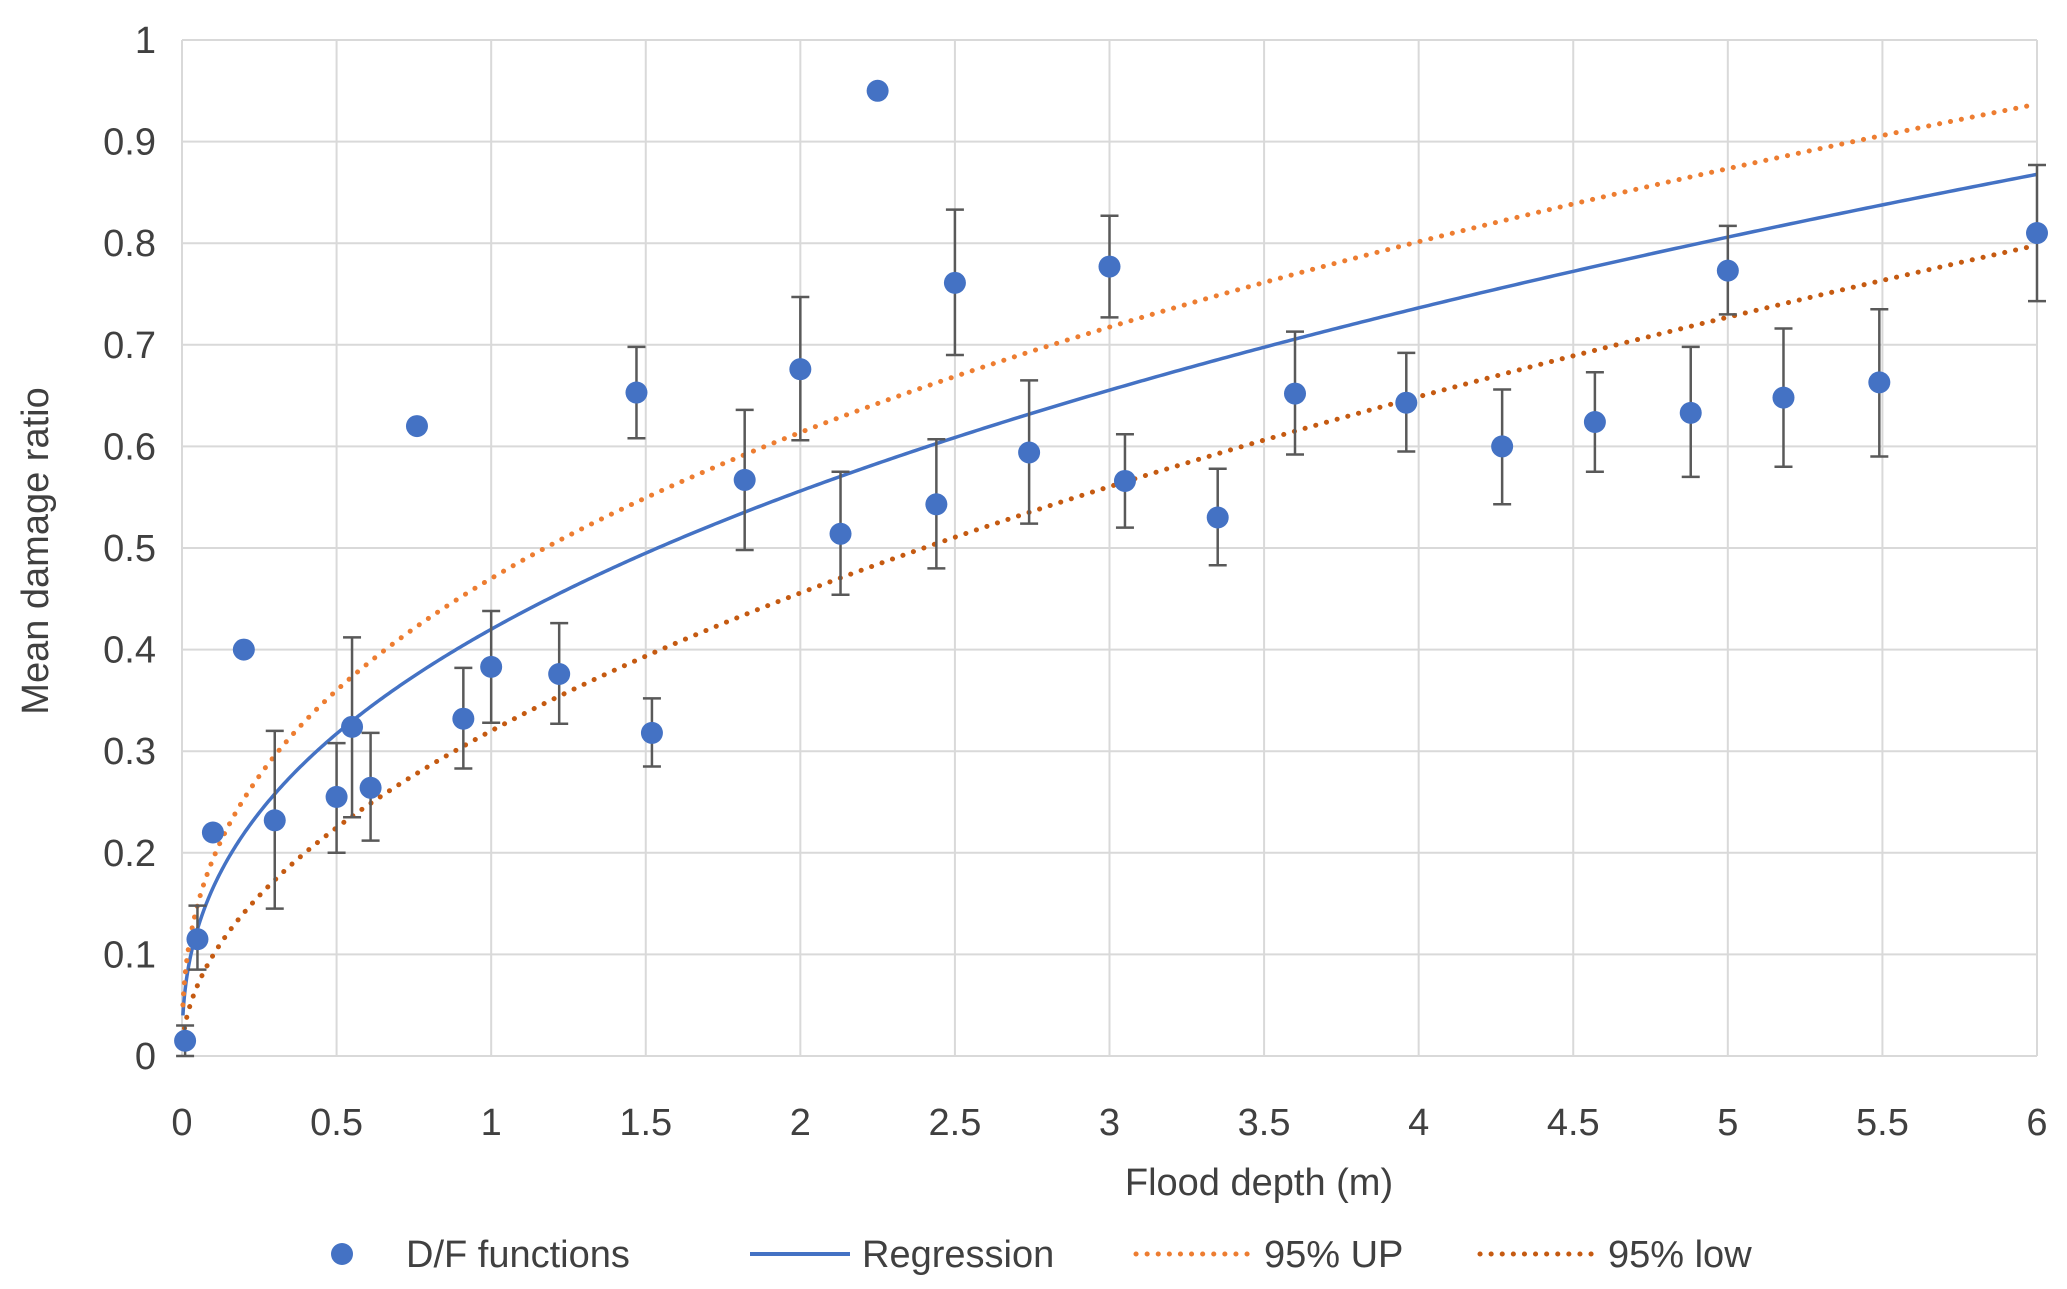 Image resolution: width=2067 pixels, height=1289 pixels. What do you see at coordinates (955, 1123) in the screenshot?
I see `x-tick-label: 2.5` at bounding box center [955, 1123].